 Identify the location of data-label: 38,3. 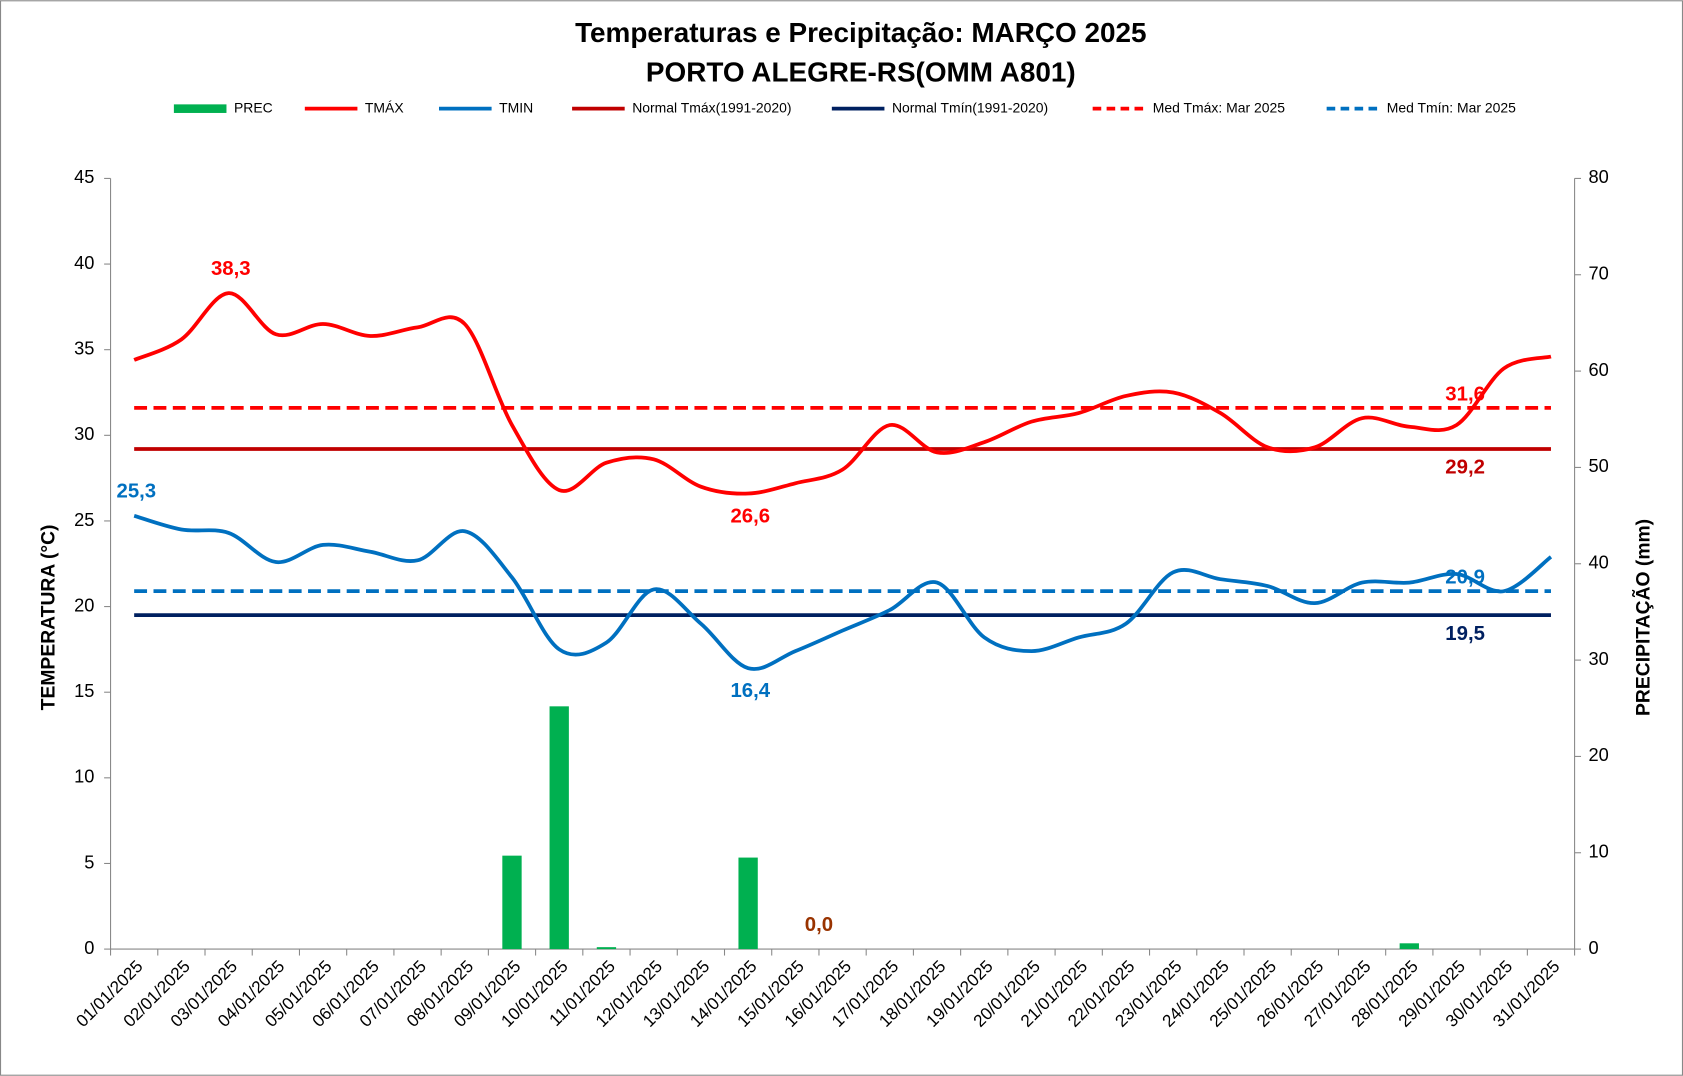
(231, 269).